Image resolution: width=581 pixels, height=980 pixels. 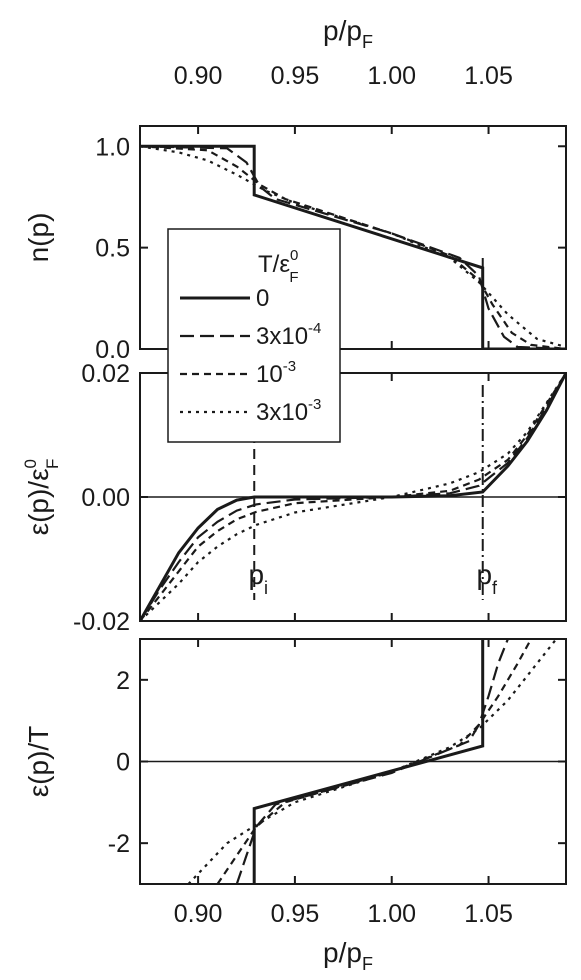 I want to click on y-tick-label: 0.02, so click(x=105, y=374).